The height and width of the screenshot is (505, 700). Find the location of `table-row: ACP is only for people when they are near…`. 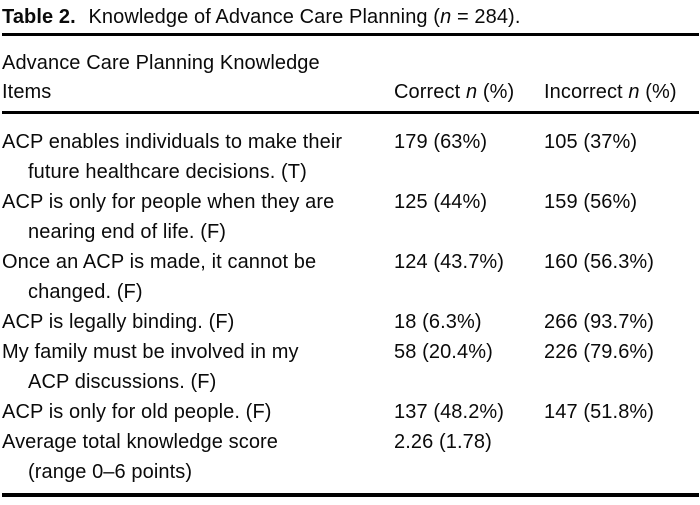

table-row: ACP is only for people when they are near… is located at coordinates (350, 217).